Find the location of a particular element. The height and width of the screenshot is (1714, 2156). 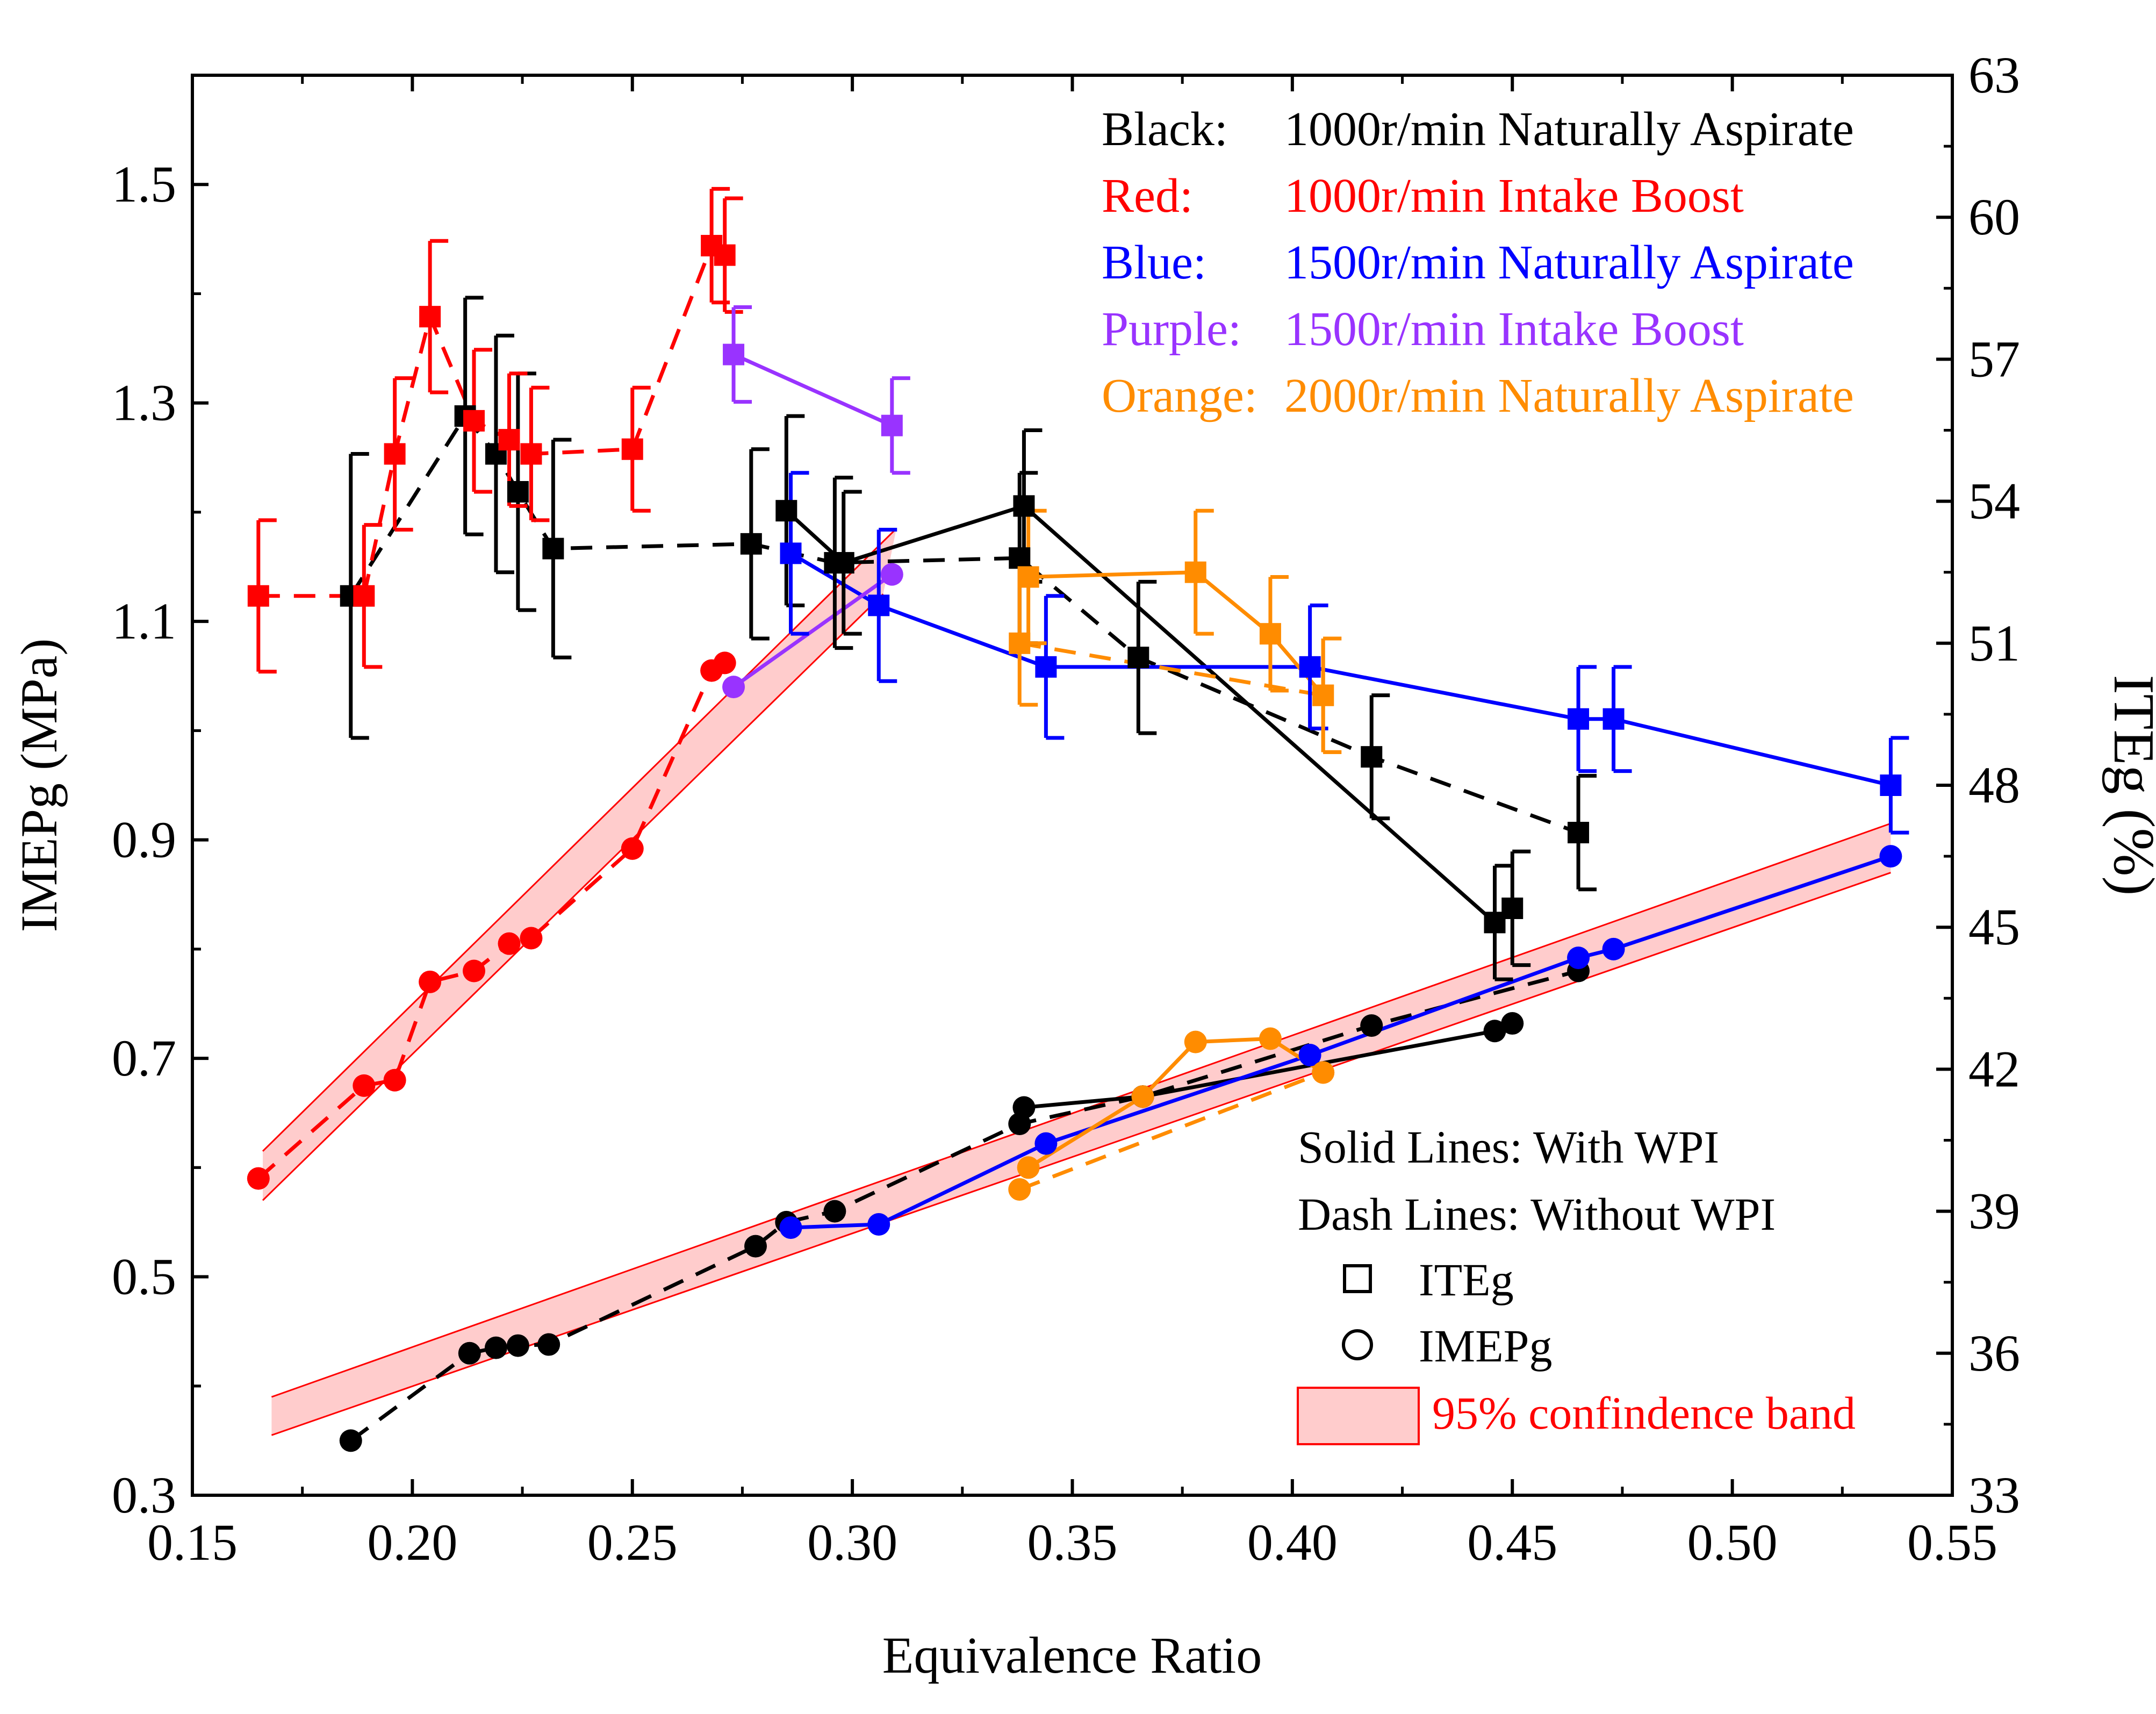

legend-solid-lines: Solid Lines: With WPI is located at coordinates (1508, 1147).